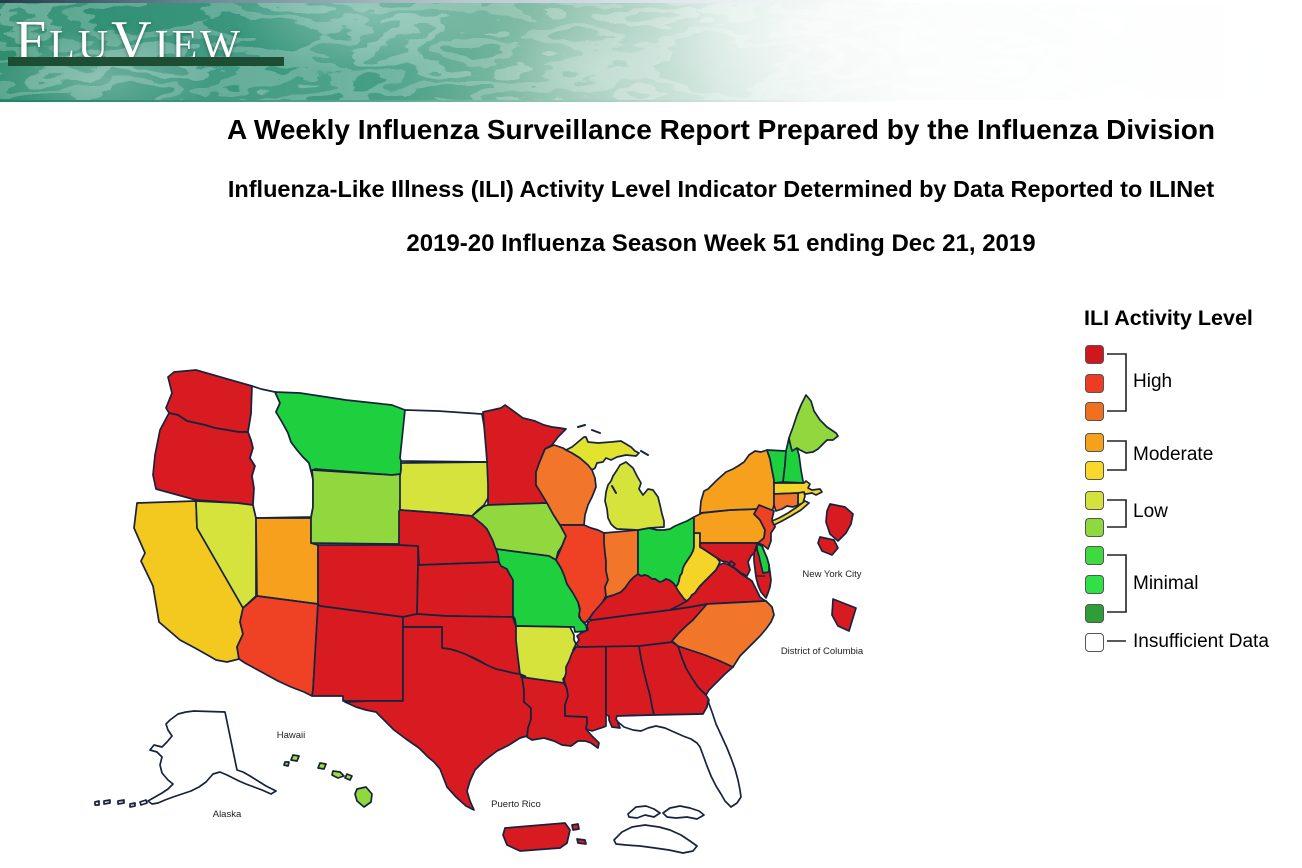 This screenshot has width=1302, height=868. I want to click on svg-text: Alaska, so click(227, 814).